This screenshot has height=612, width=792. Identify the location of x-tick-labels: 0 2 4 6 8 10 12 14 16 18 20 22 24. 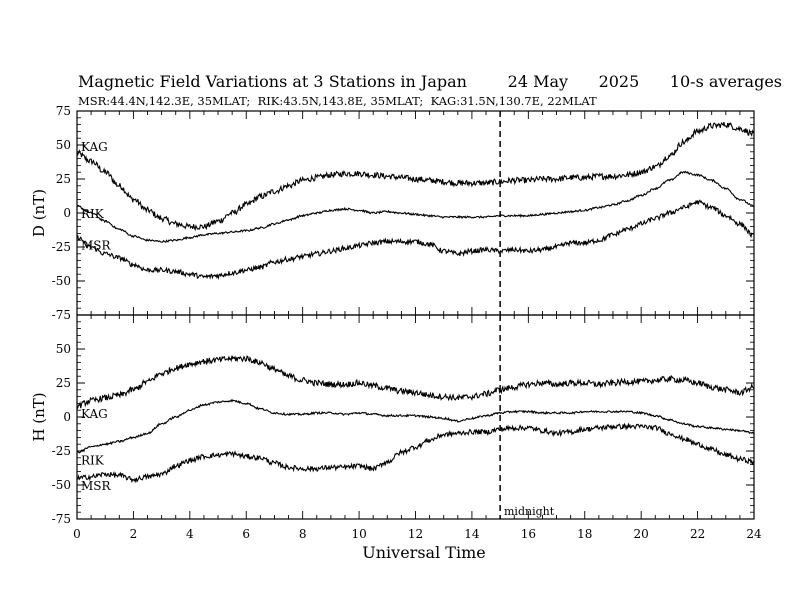
(417, 534).